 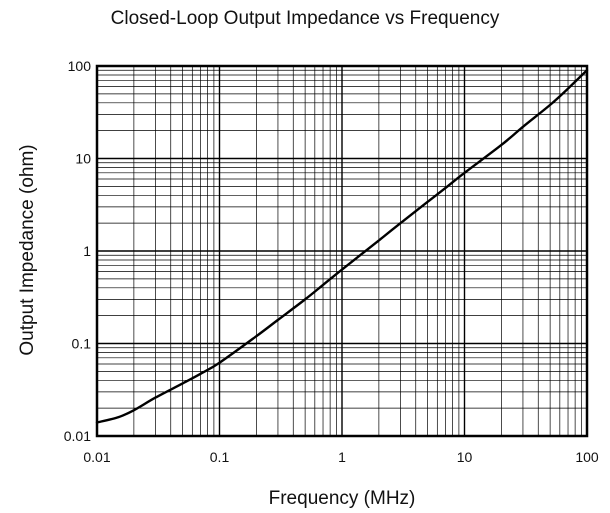 What do you see at coordinates (342, 498) in the screenshot?
I see `x-axis-label: Frequency (MHz)` at bounding box center [342, 498].